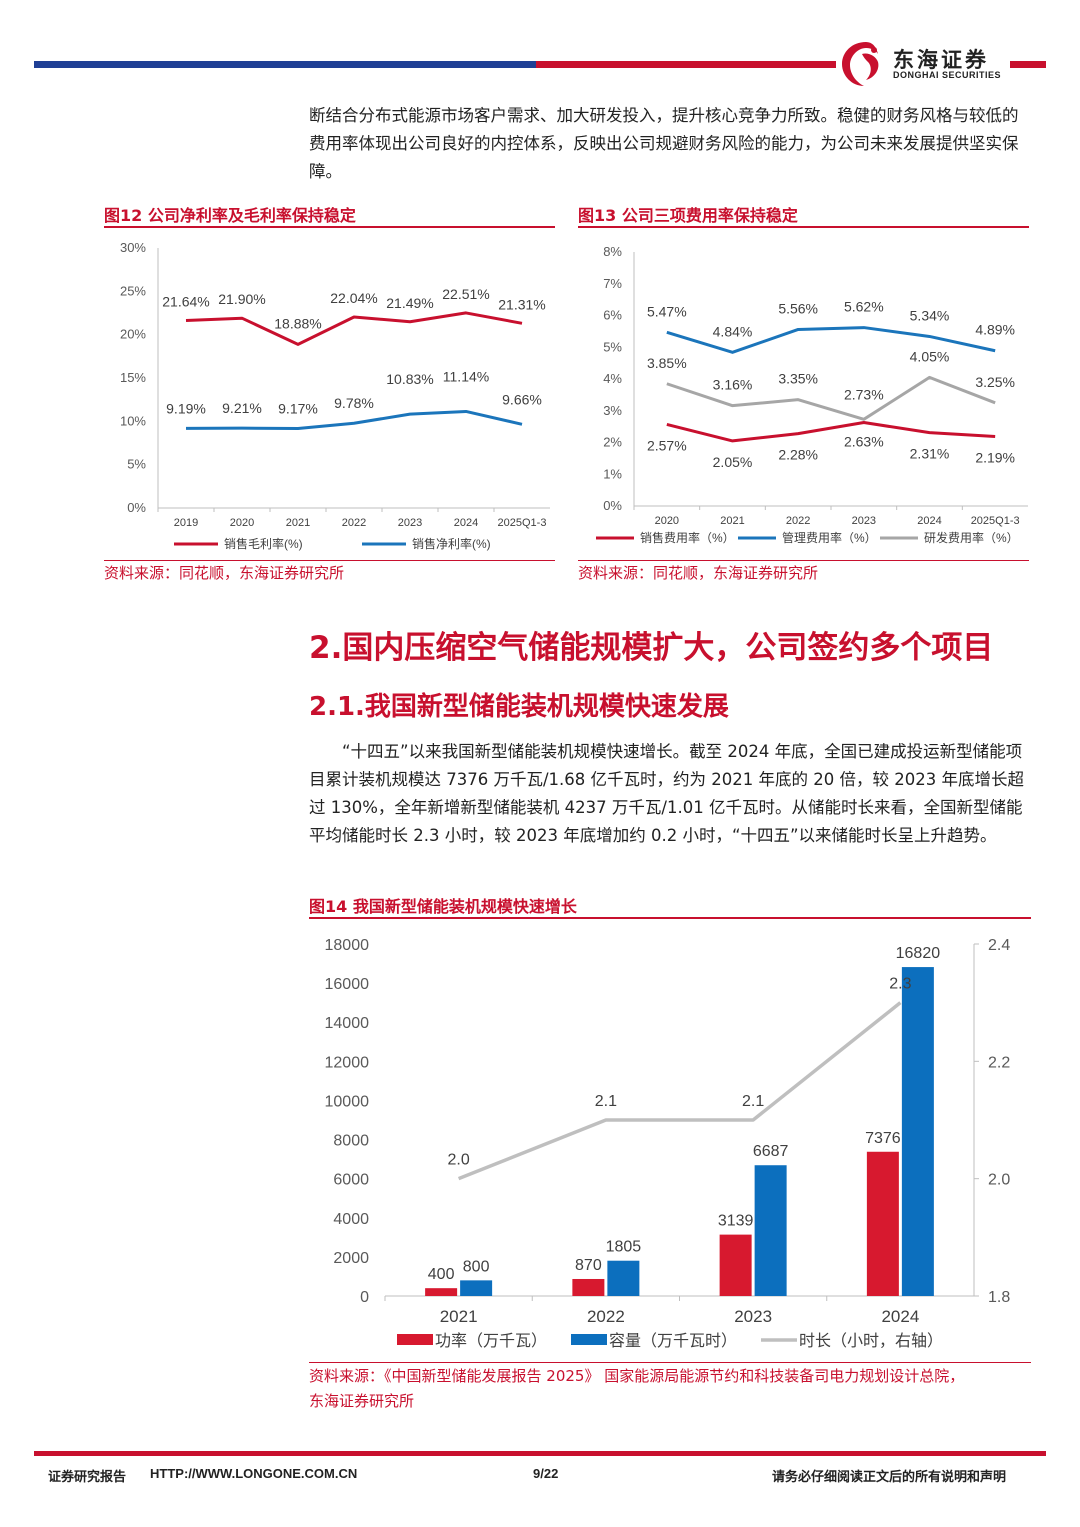 This screenshot has height=1527, width=1080. What do you see at coordinates (242, 523) in the screenshot?
I see `fig12-x-tick-label: 2020` at bounding box center [242, 523].